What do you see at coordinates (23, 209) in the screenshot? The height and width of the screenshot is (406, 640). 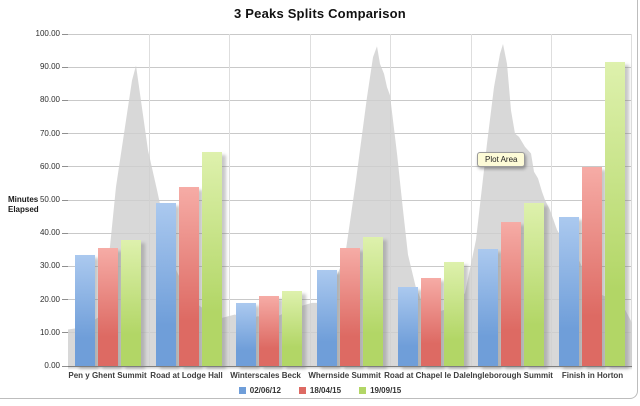 I see `y-axis-label-line2: Elapsed` at bounding box center [23, 209].